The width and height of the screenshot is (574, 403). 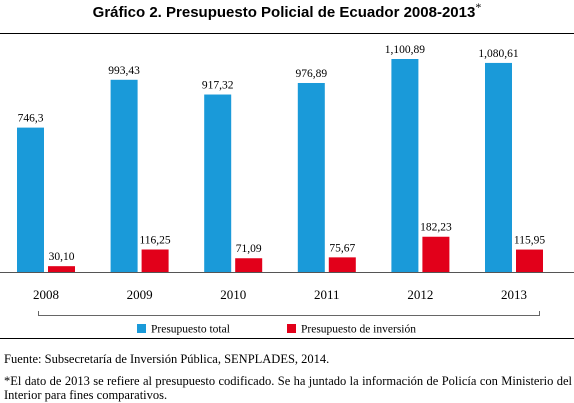 What do you see at coordinates (529, 241) in the screenshot?
I see `data-label-investment-2013: 115,95` at bounding box center [529, 241].